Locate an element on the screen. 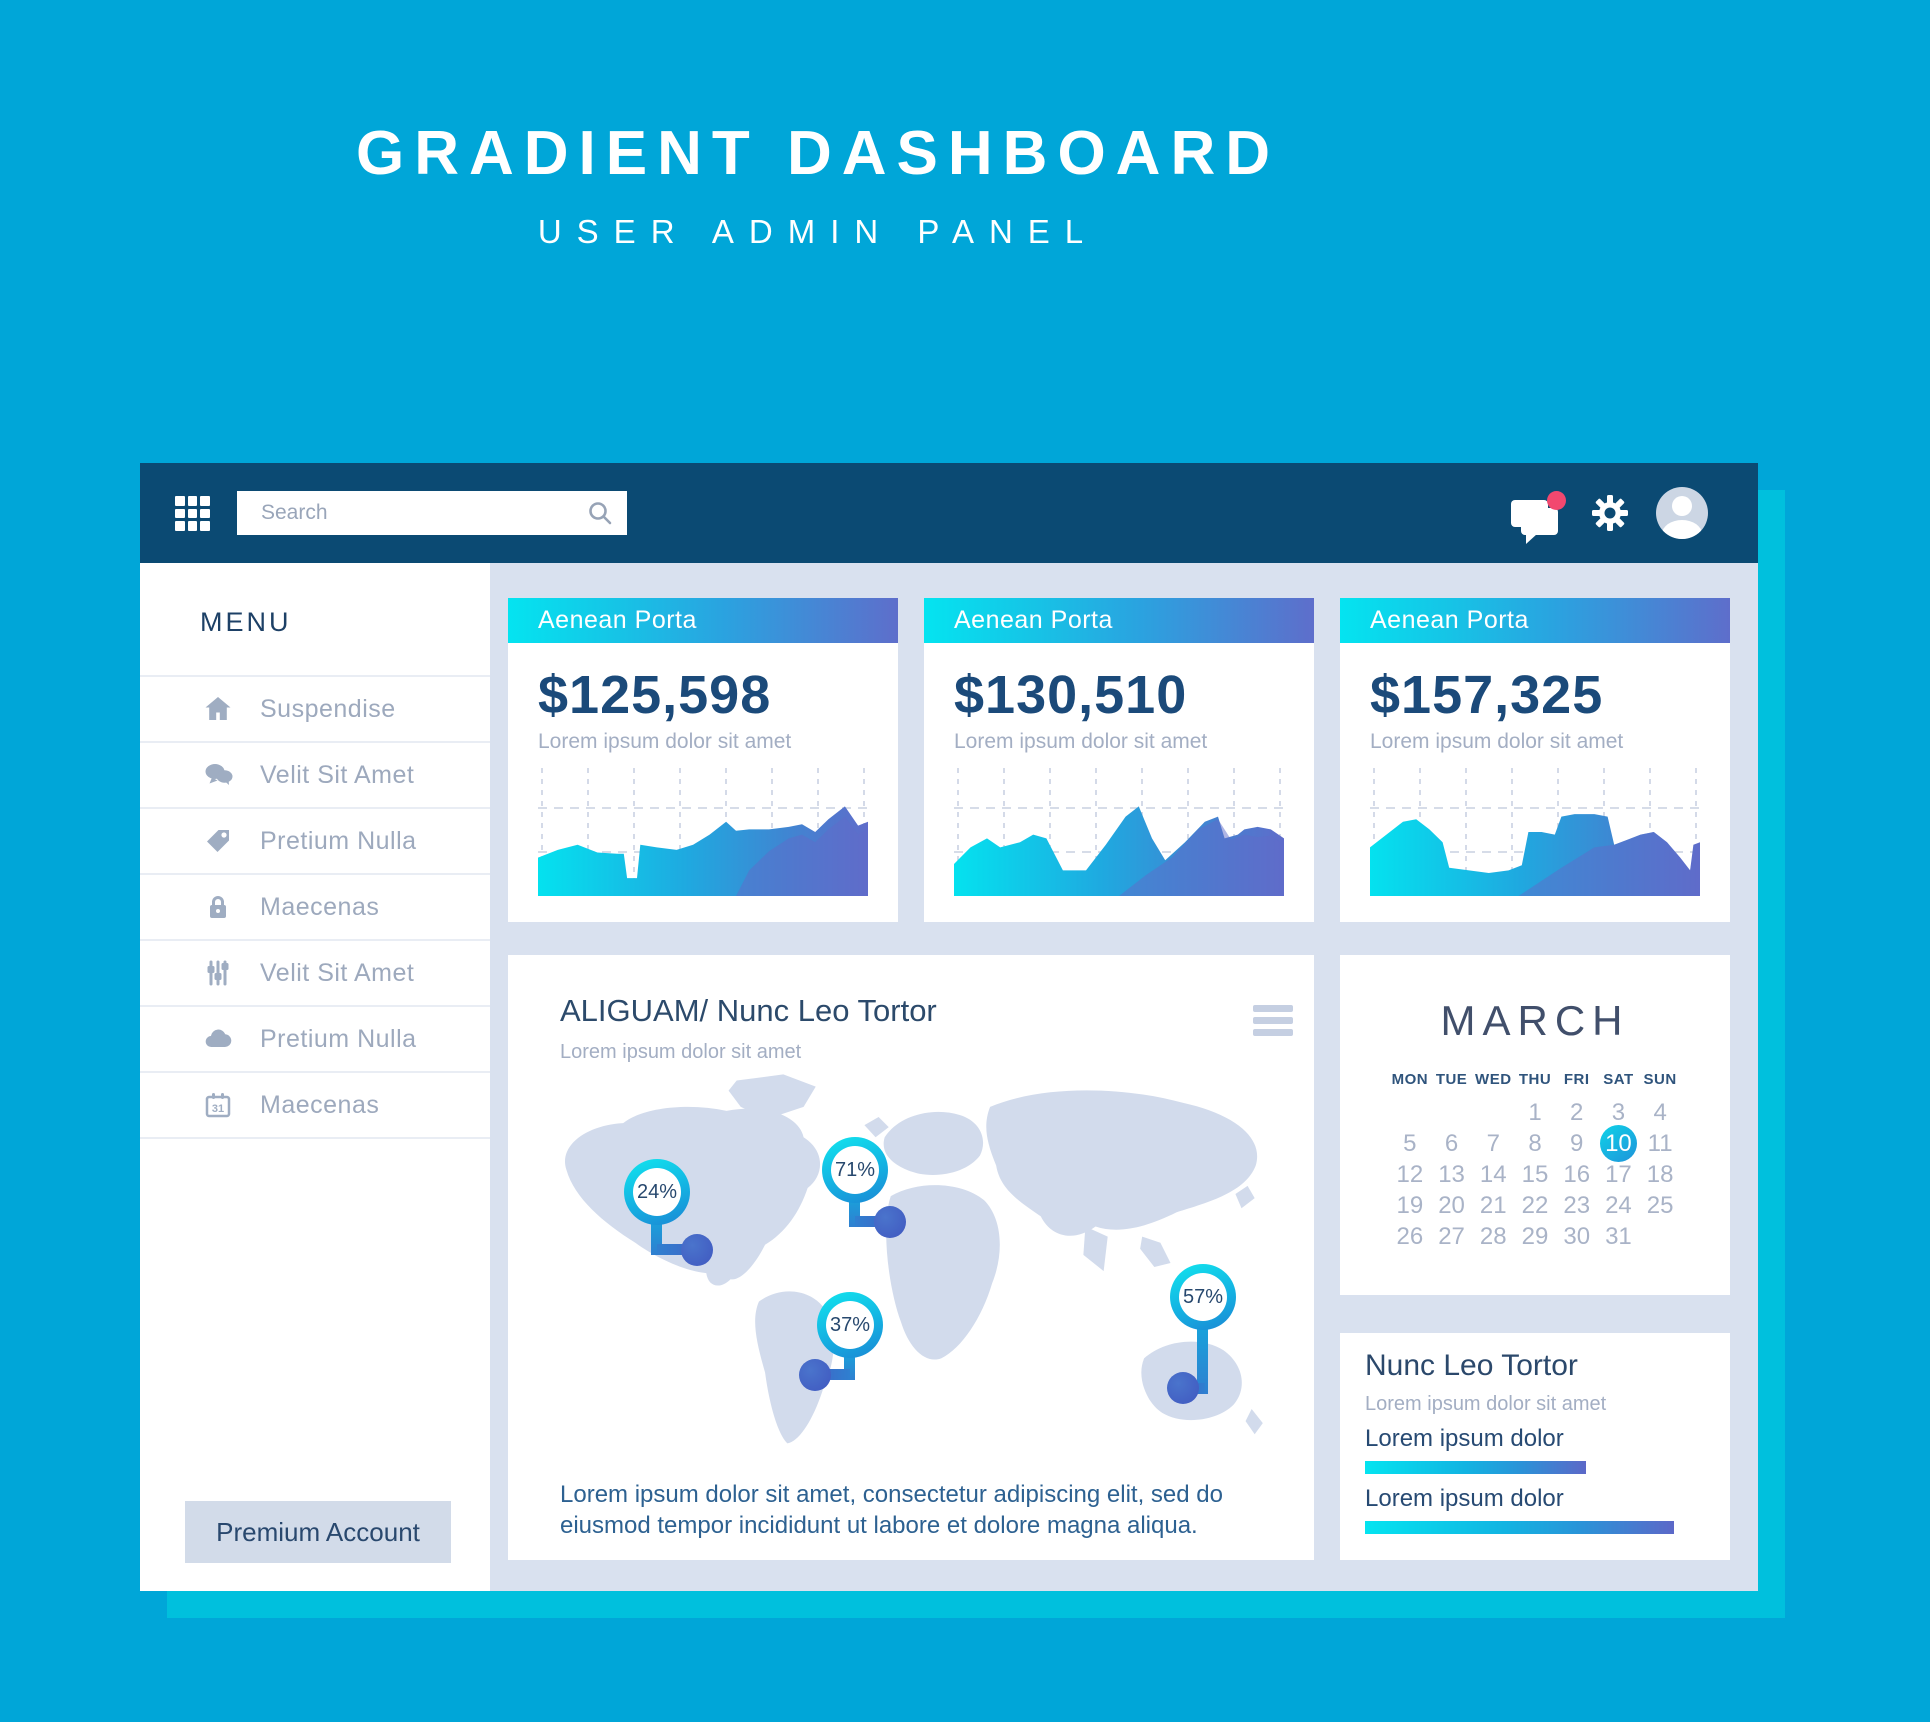 The width and height of the screenshot is (1930, 1722). stat-value: $125,598 is located at coordinates (655, 695).